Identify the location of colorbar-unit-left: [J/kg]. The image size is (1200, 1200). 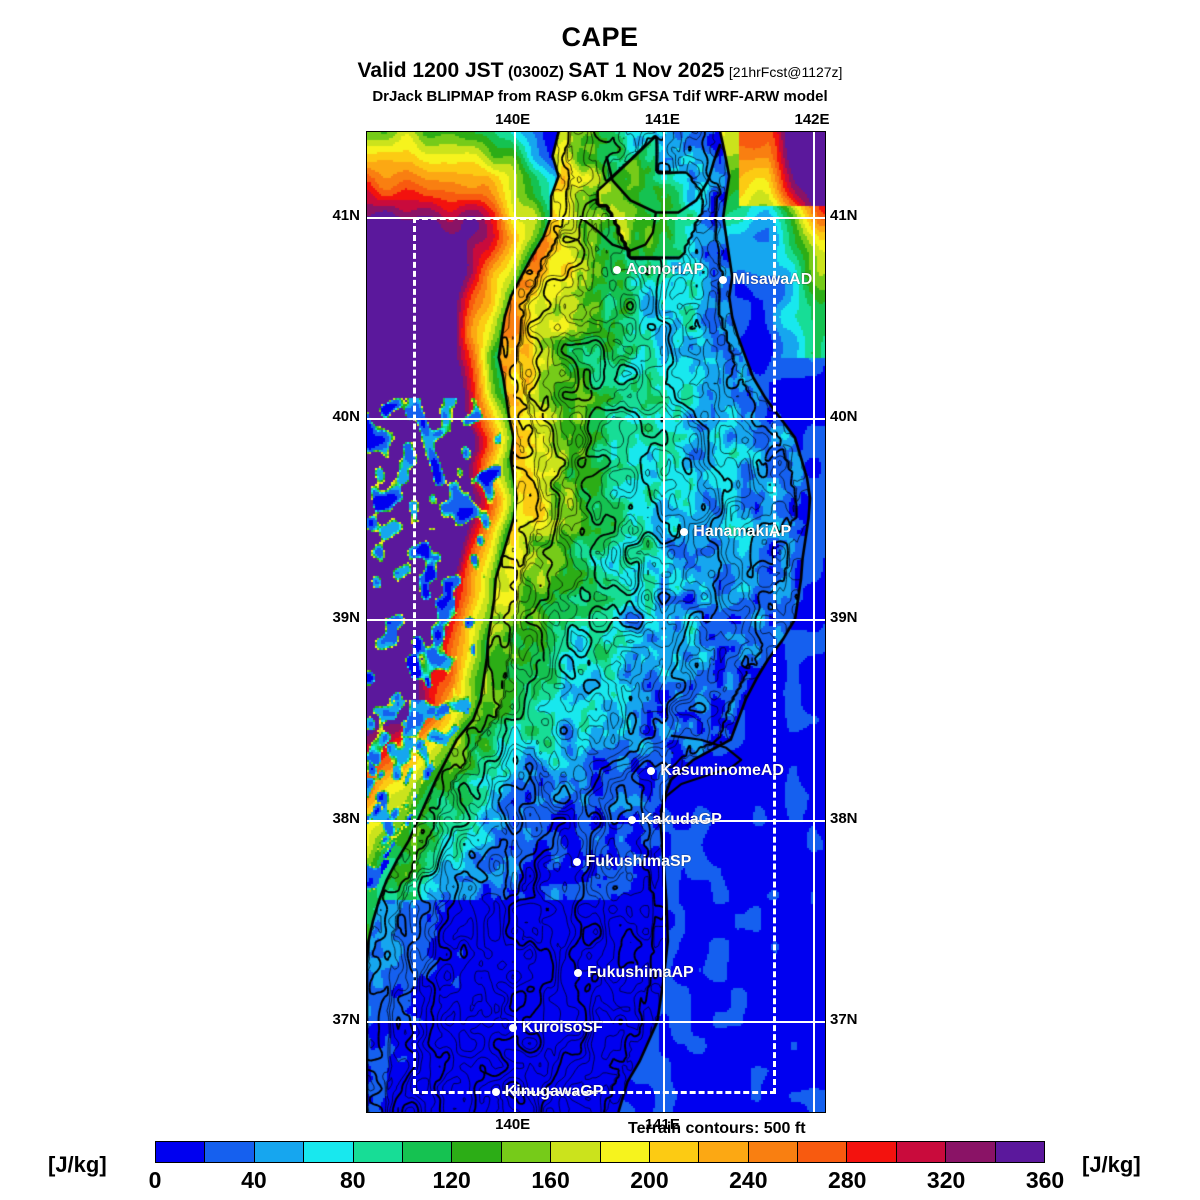
(77, 1164).